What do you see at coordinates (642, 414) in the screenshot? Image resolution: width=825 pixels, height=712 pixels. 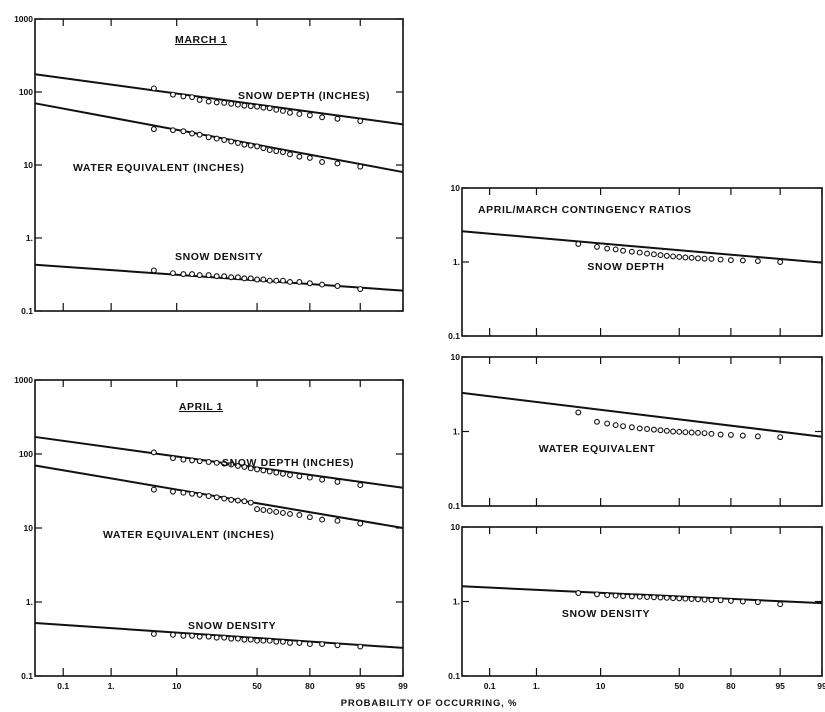 I see `water-equivalent-ratio-fit-line` at bounding box center [642, 414].